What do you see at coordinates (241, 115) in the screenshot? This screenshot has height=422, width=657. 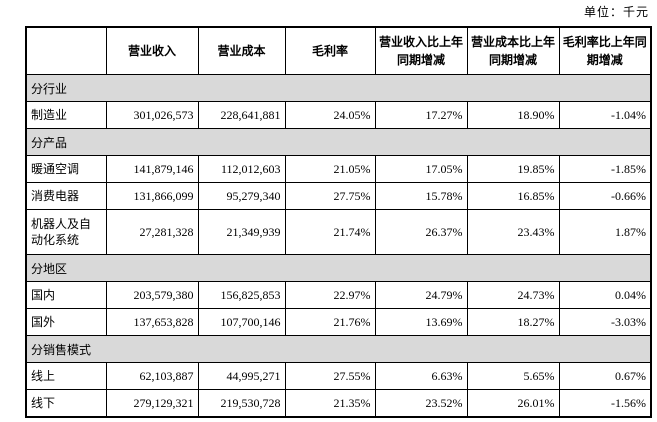 I see `cell-cost: 228,641,881` at bounding box center [241, 115].